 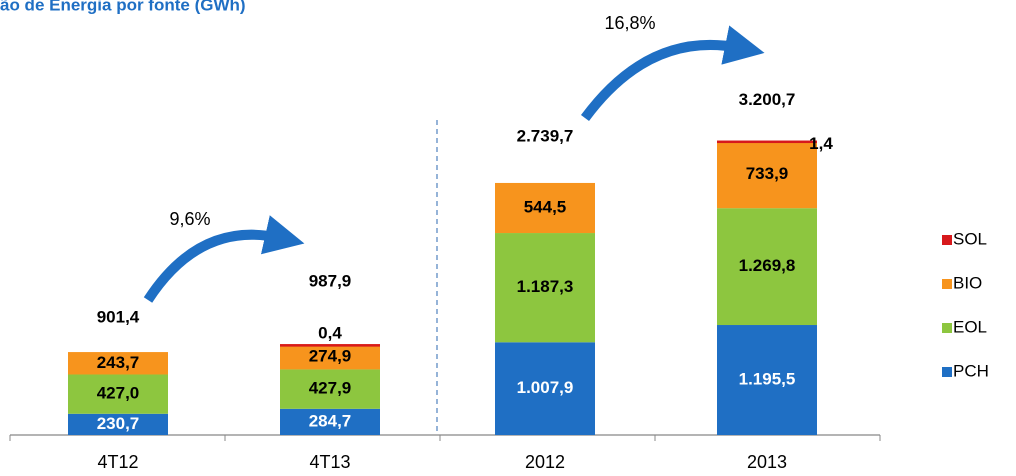 I want to click on value-label: 733,9, so click(x=767, y=173).